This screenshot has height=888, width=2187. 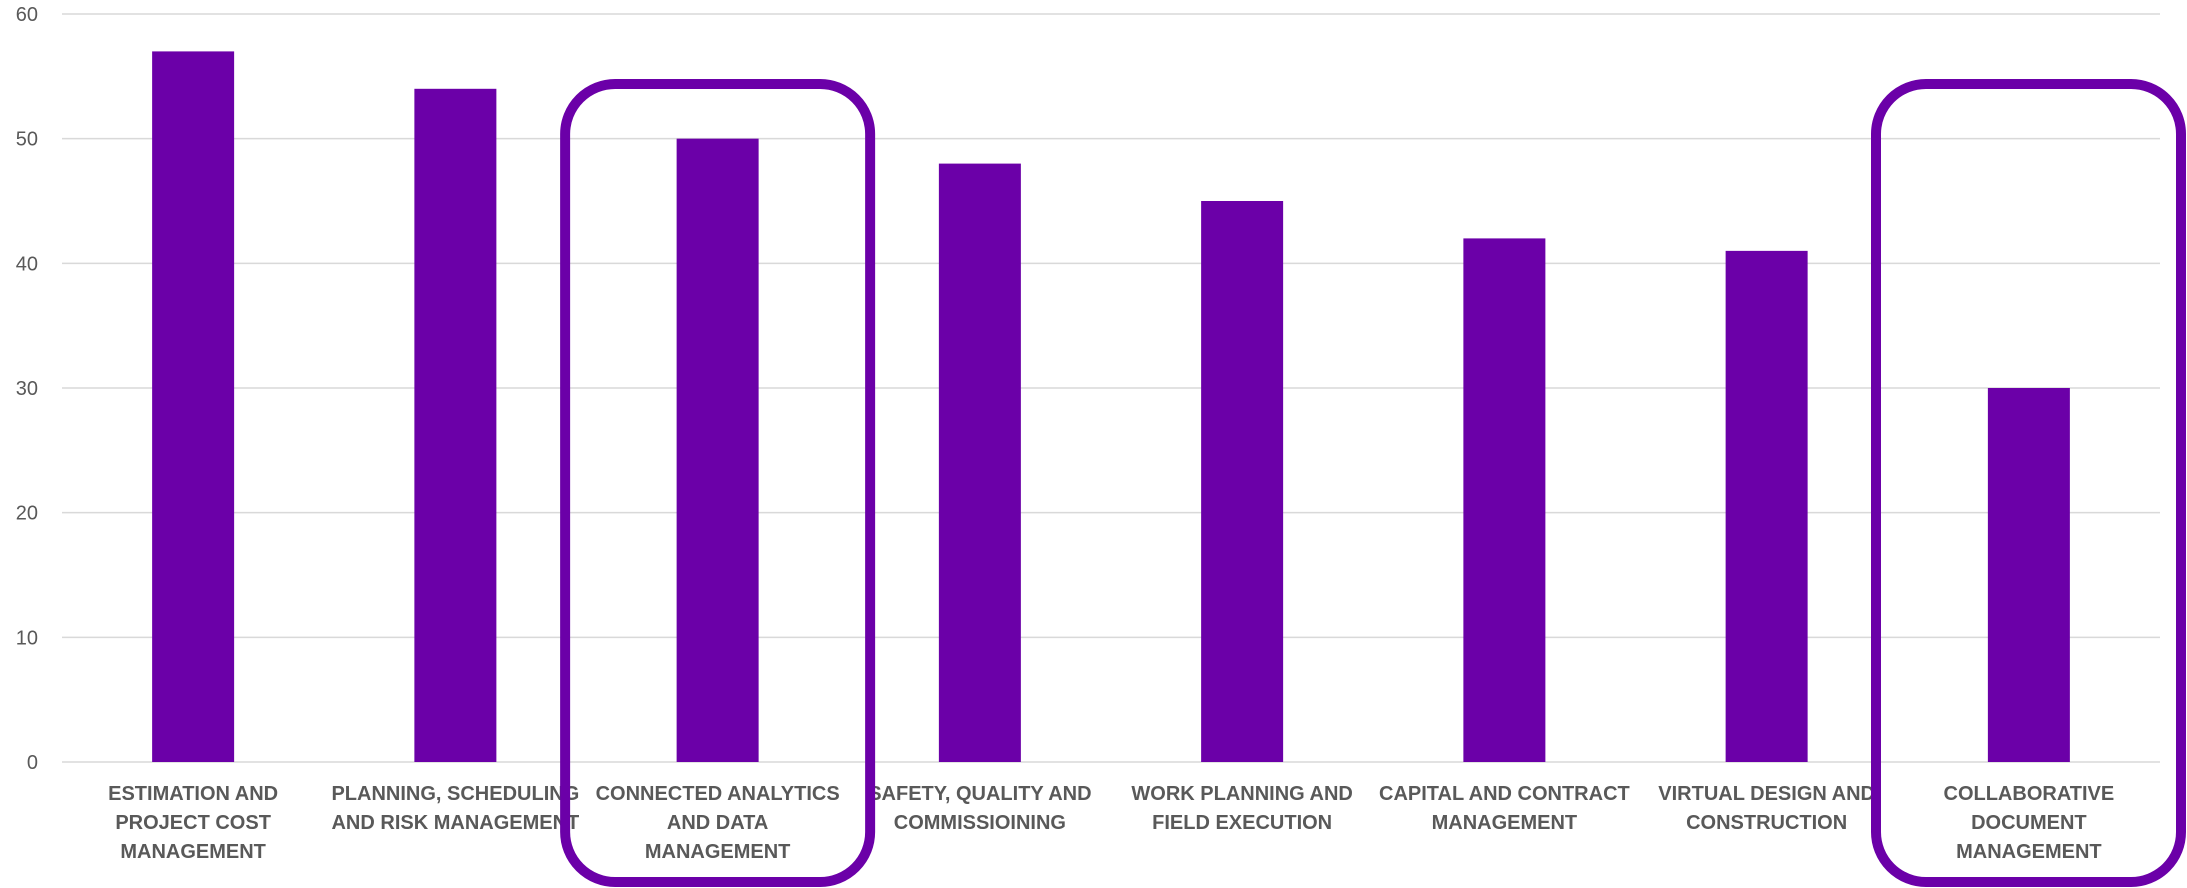 I want to click on category-label: COLLABORATIVE DOCUMENT MANAGEMENT, so click(x=2029, y=823).